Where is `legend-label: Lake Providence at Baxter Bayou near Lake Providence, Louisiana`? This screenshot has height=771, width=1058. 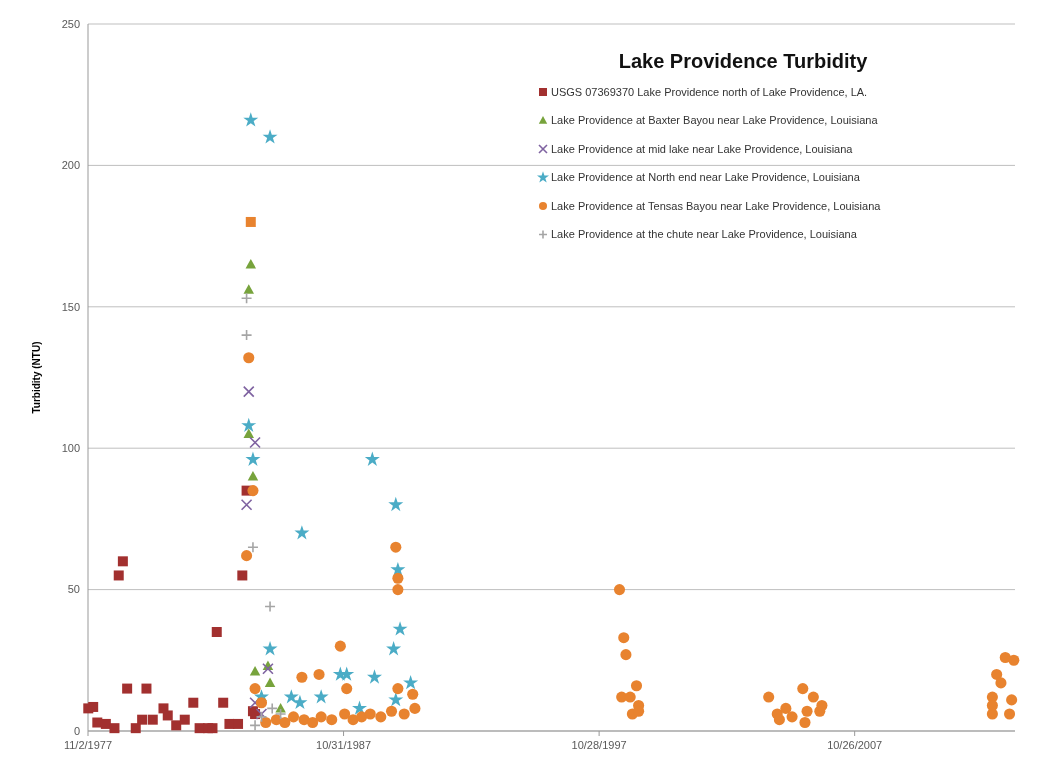 legend-label: Lake Providence at Baxter Bayou near Lake Providence, Louisiana is located at coordinates (715, 120).